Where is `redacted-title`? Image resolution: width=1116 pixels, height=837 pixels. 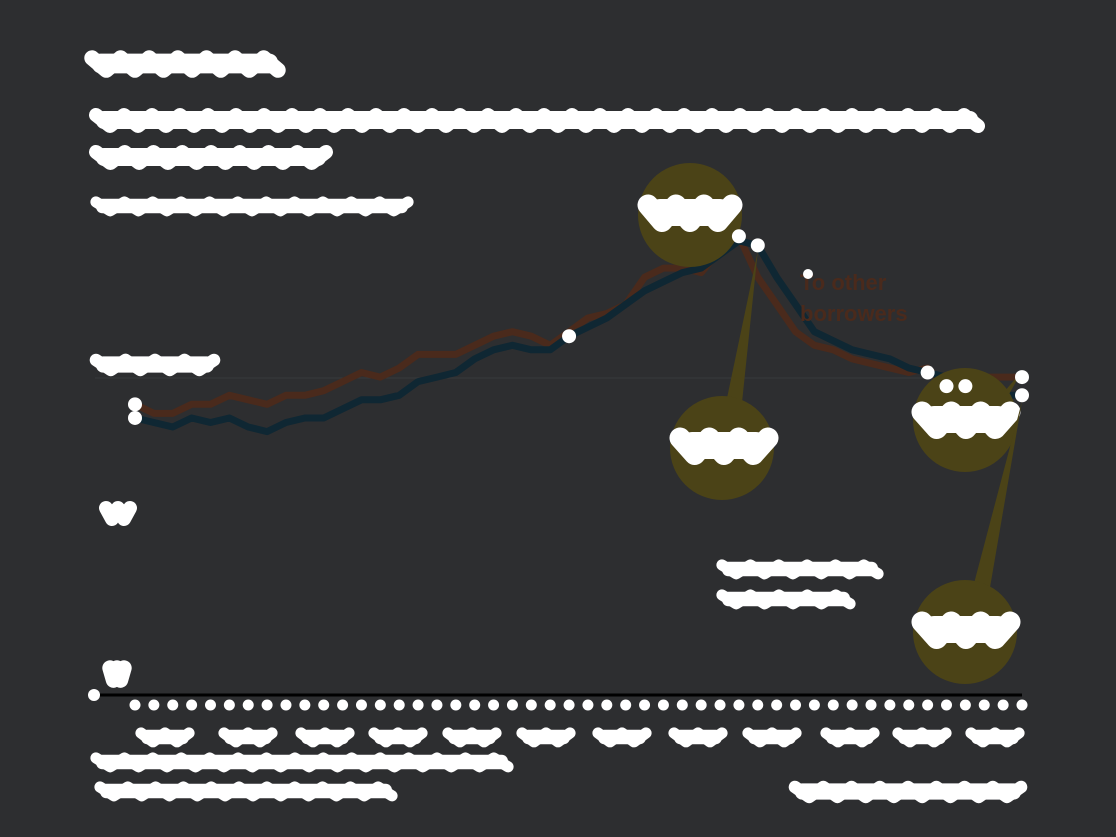 redacted-title is located at coordinates (185, 64).